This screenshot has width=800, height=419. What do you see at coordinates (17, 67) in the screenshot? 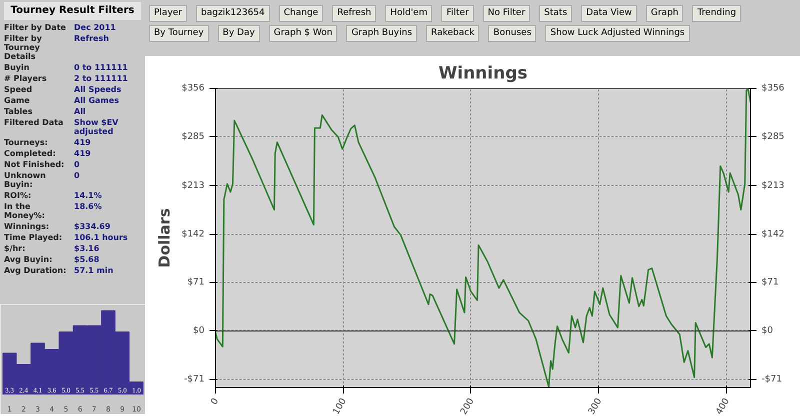
I see `text: Buyin` at bounding box center [17, 67].